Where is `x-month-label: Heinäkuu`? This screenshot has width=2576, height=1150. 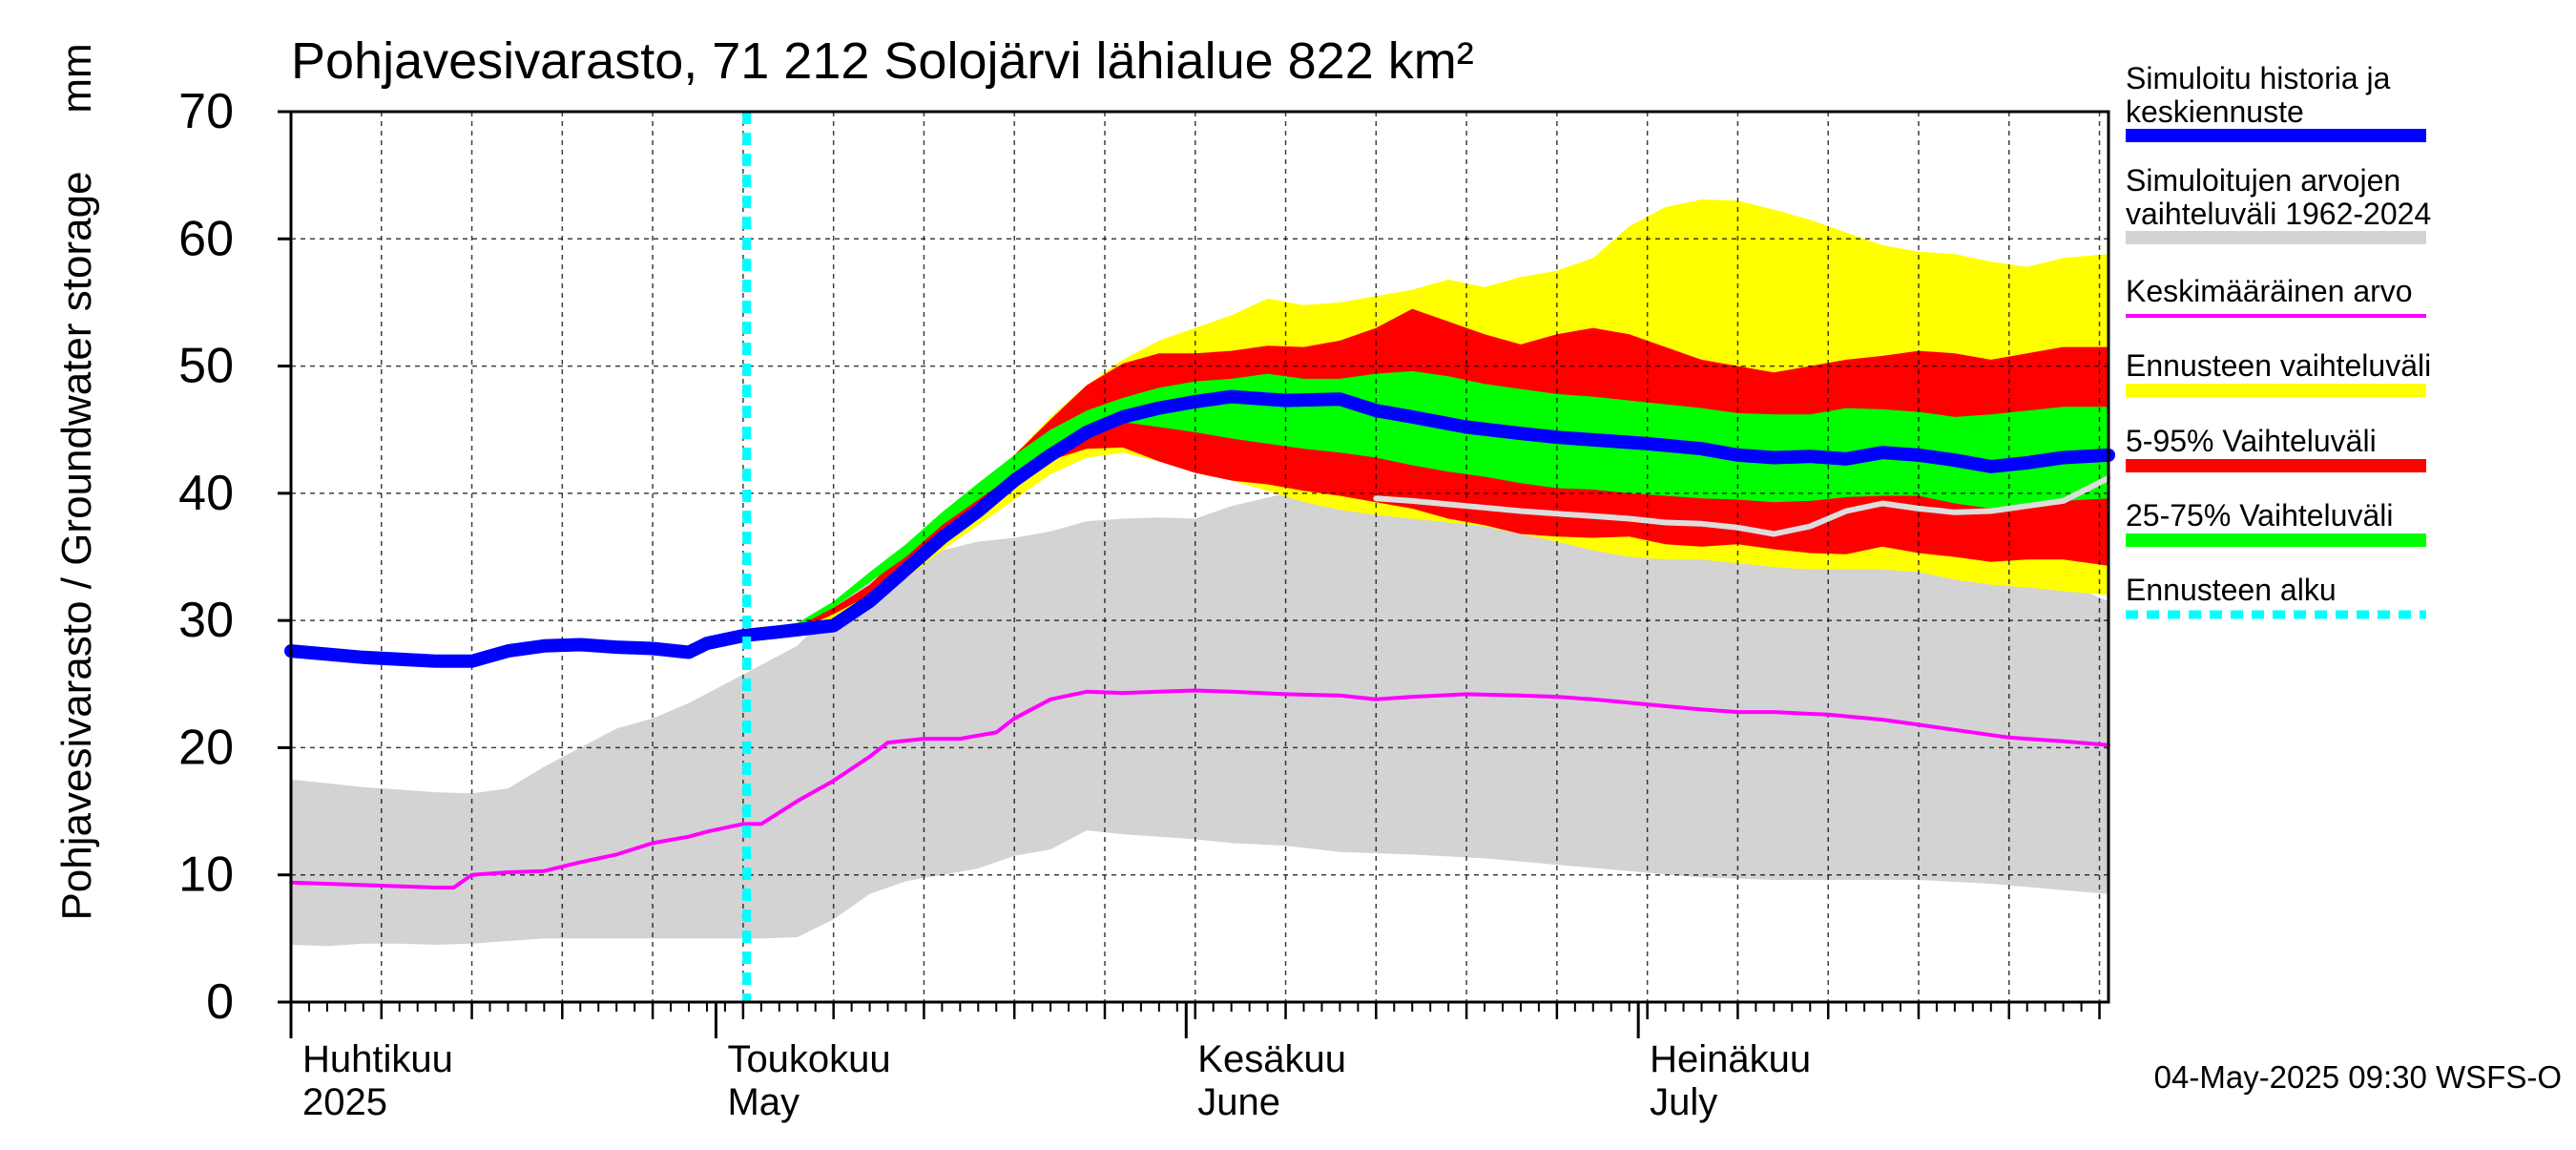
x-month-label: Heinäkuu is located at coordinates (1730, 1059).